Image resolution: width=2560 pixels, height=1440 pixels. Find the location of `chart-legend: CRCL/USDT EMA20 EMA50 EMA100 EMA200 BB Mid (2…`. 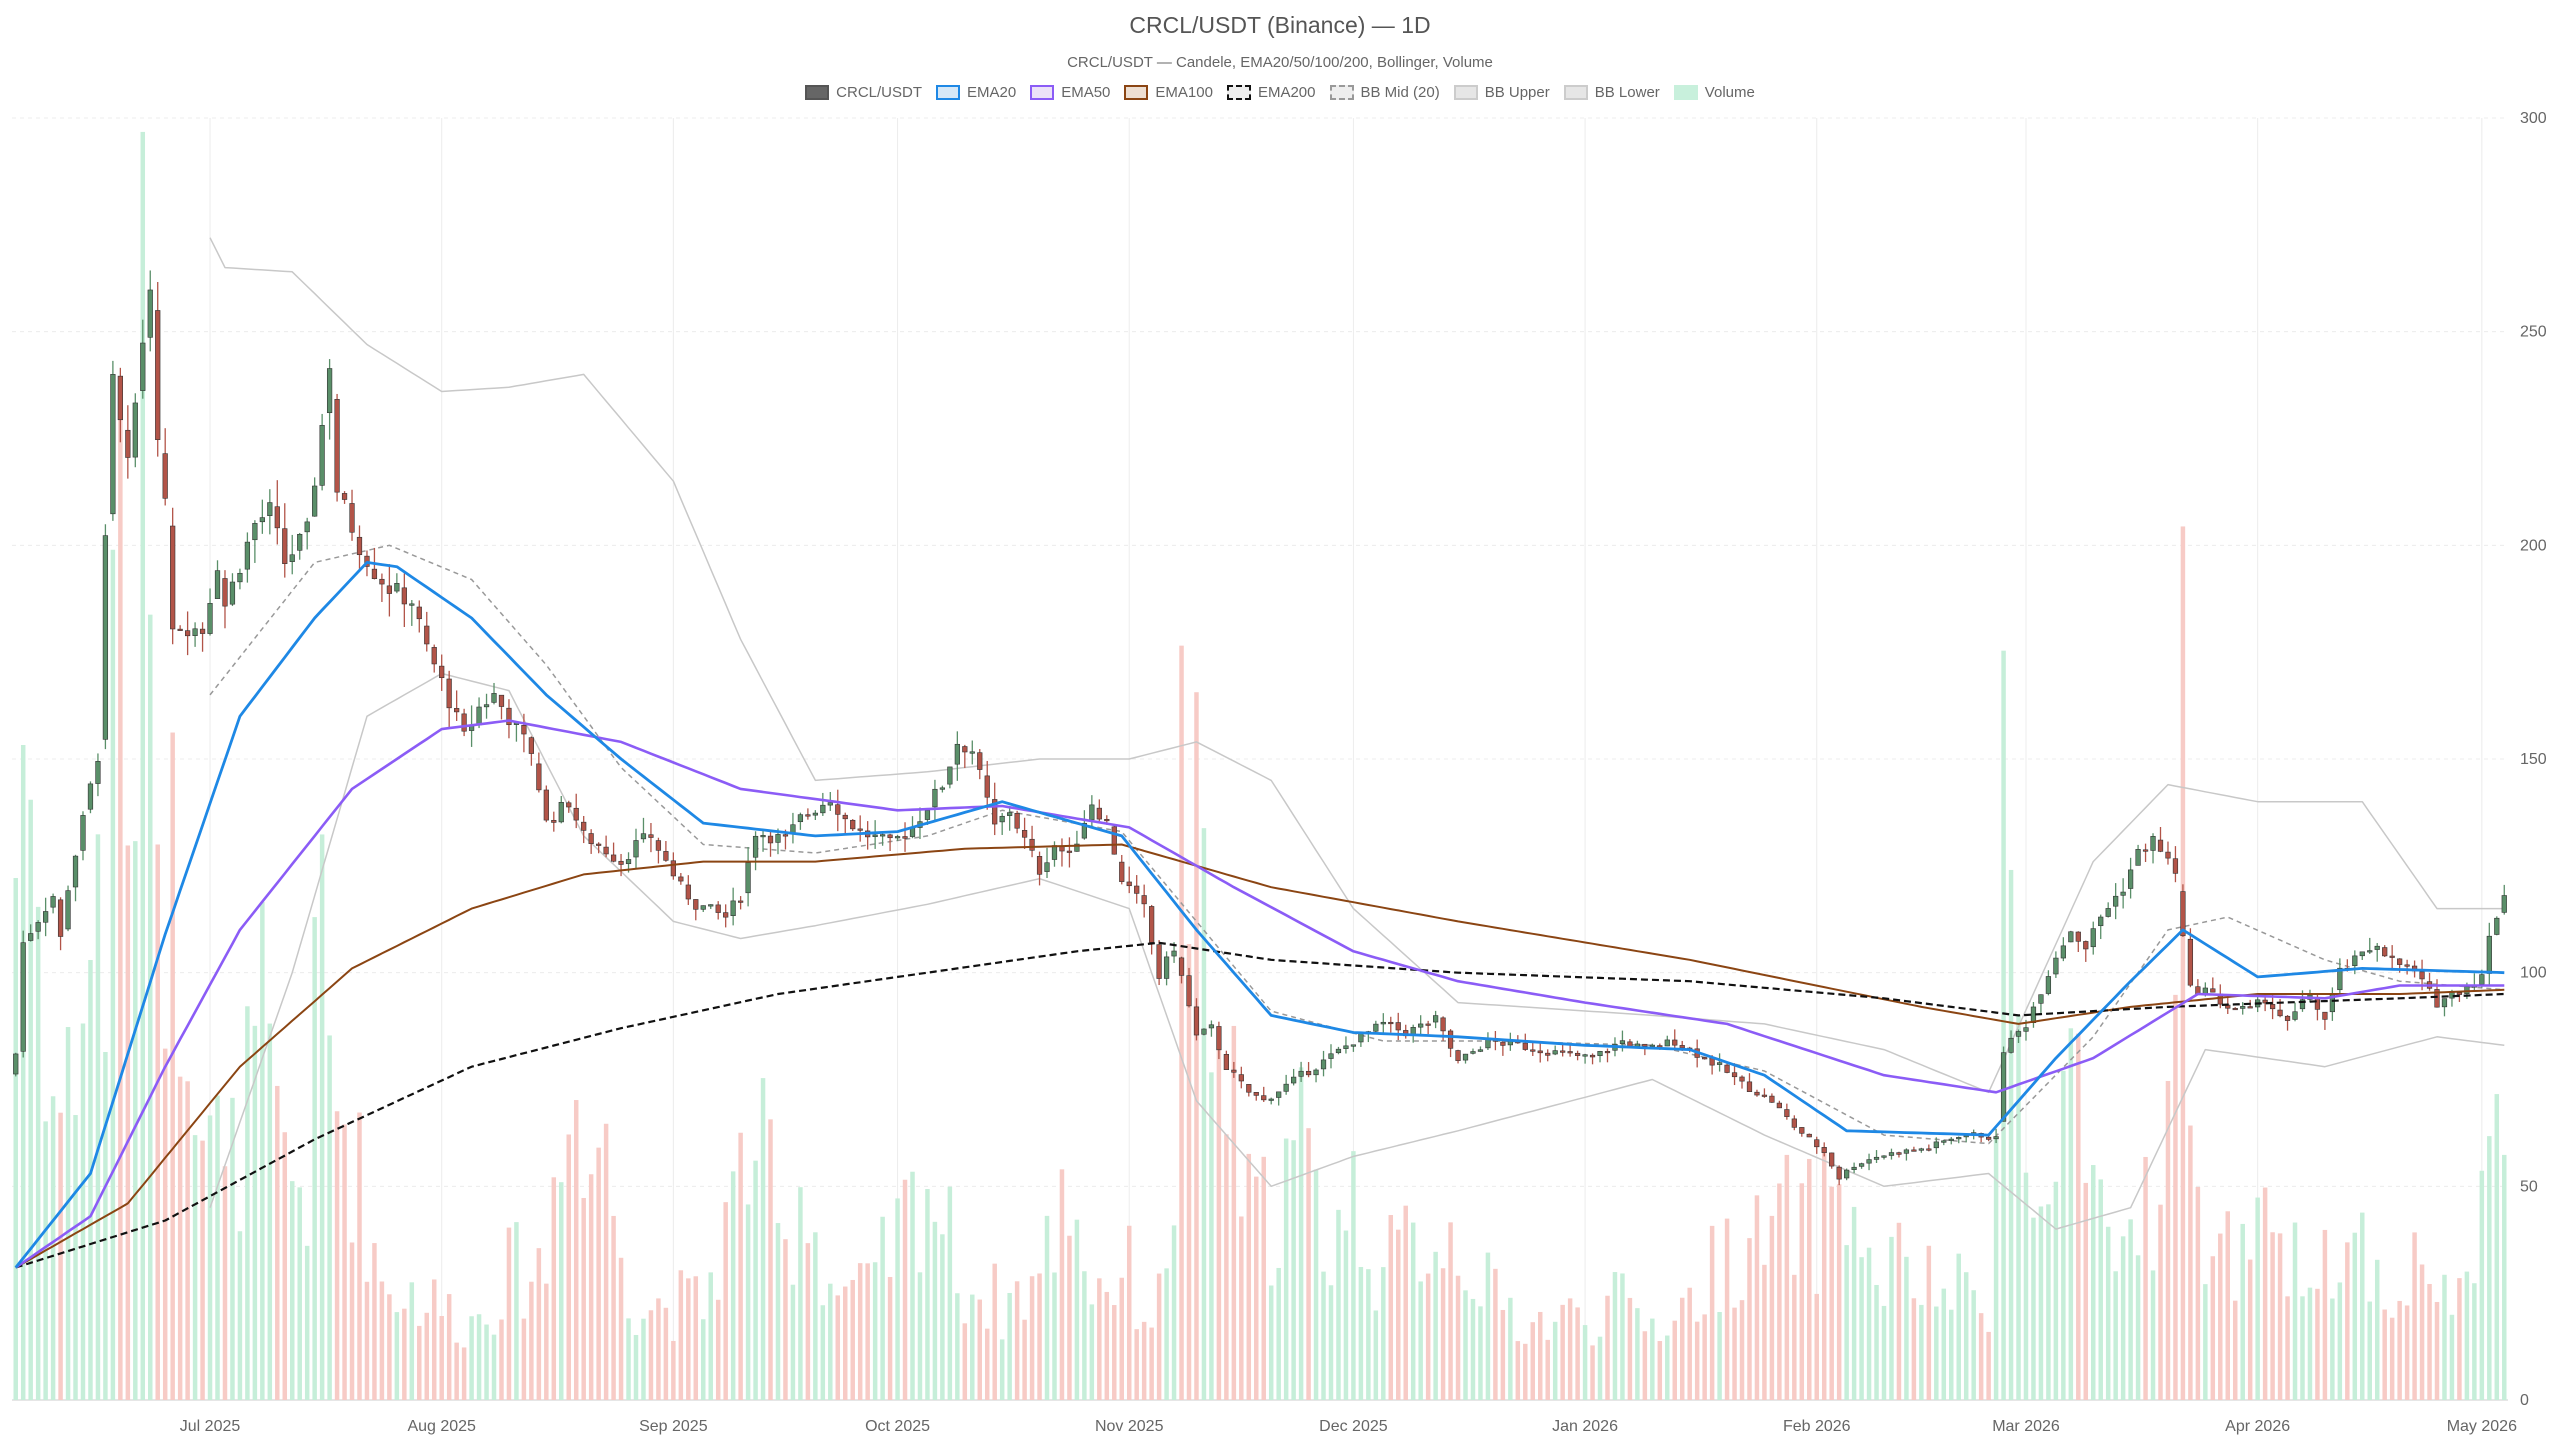

chart-legend: CRCL/USDT EMA20 EMA50 EMA100 EMA200 BB Mid (2… is located at coordinates (1280, 92).